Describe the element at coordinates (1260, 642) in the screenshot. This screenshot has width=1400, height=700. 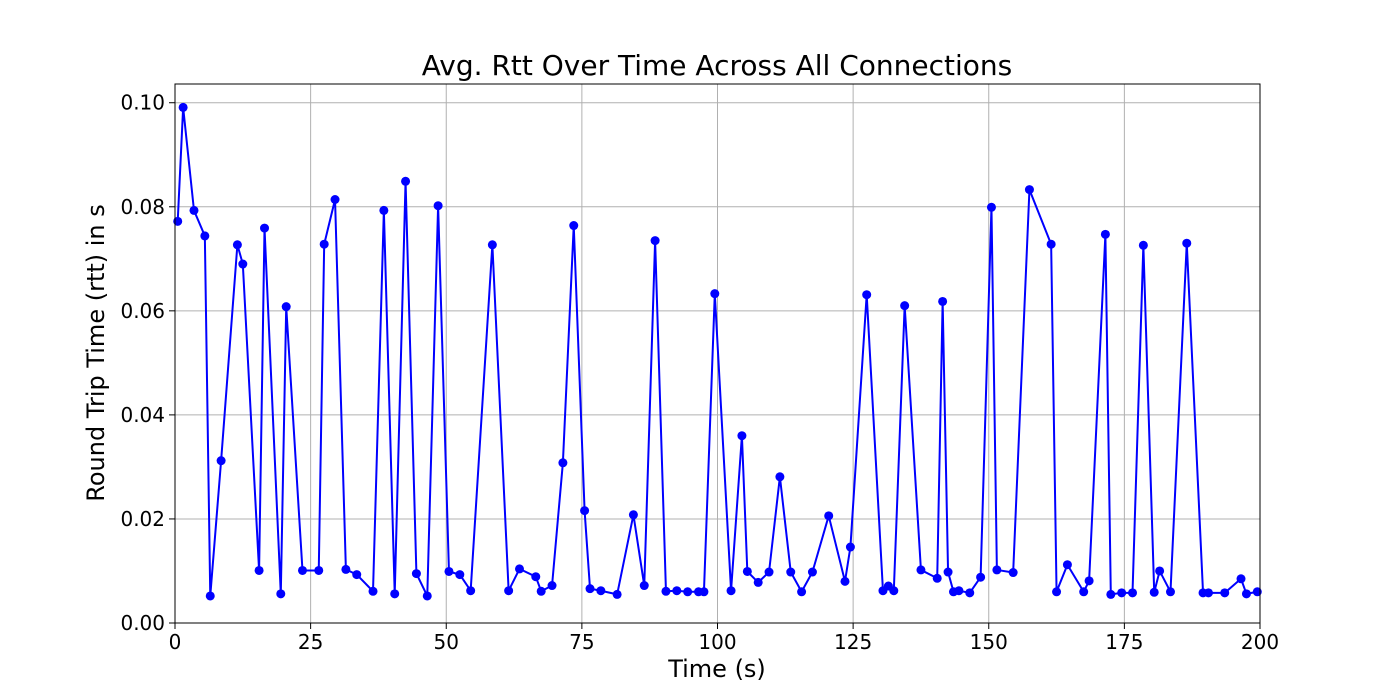
I see `x-tick-label: 200` at that location.